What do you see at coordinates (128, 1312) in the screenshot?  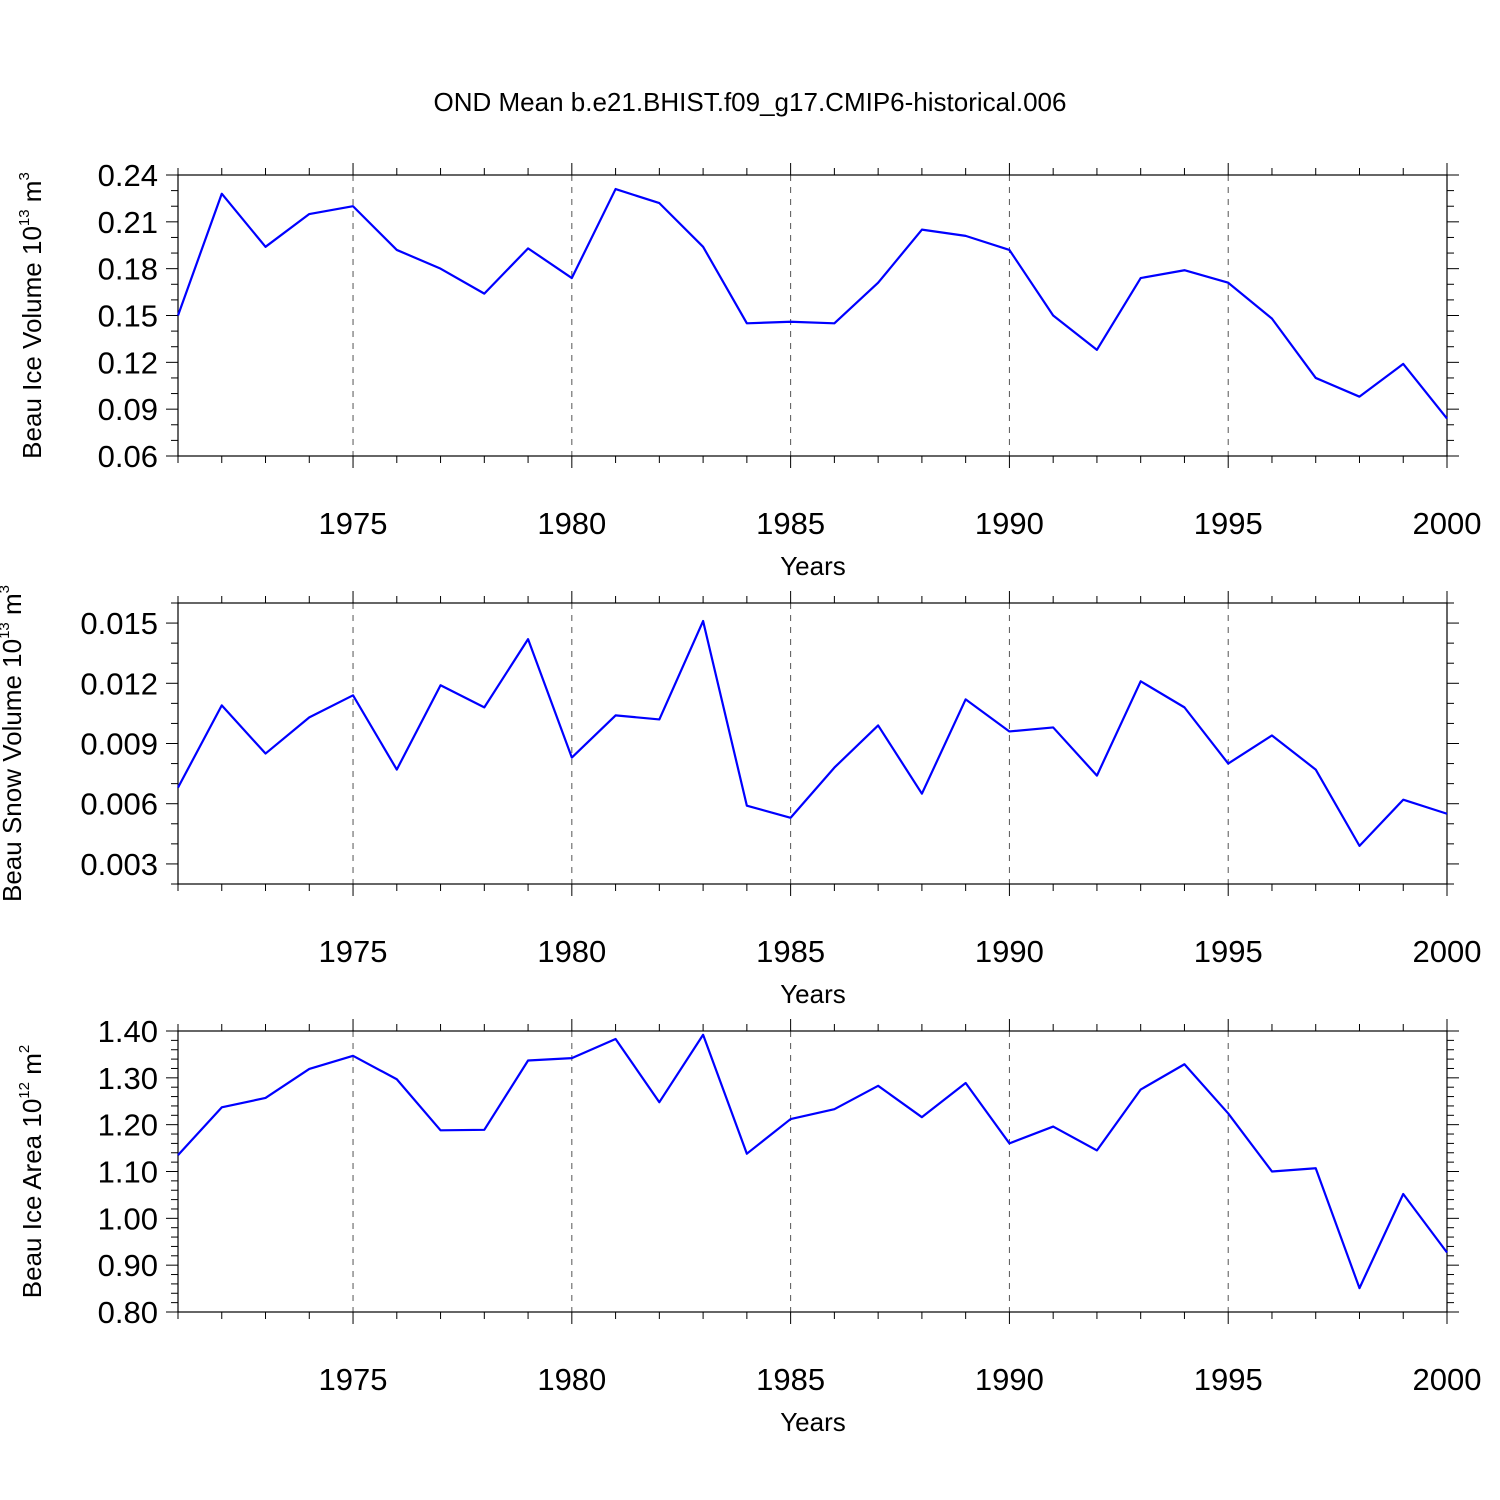 I see `y-tick-label: 0.80` at bounding box center [128, 1312].